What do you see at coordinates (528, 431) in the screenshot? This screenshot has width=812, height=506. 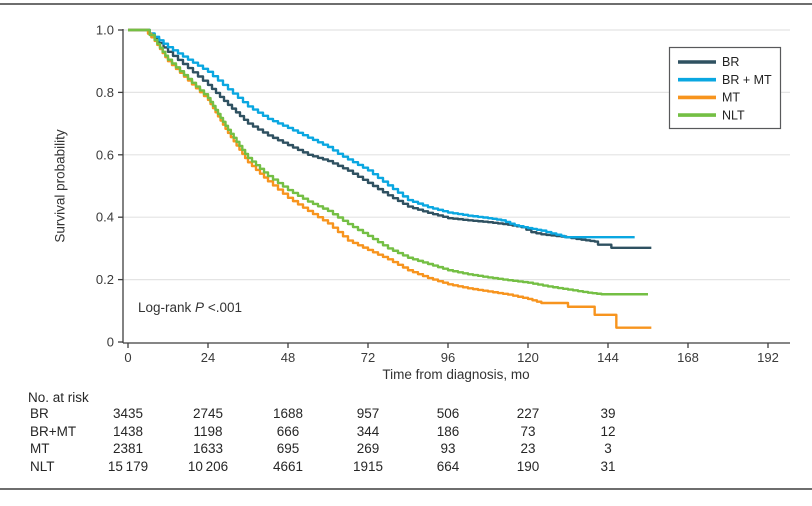 I see `risk-count: 73` at bounding box center [528, 431].